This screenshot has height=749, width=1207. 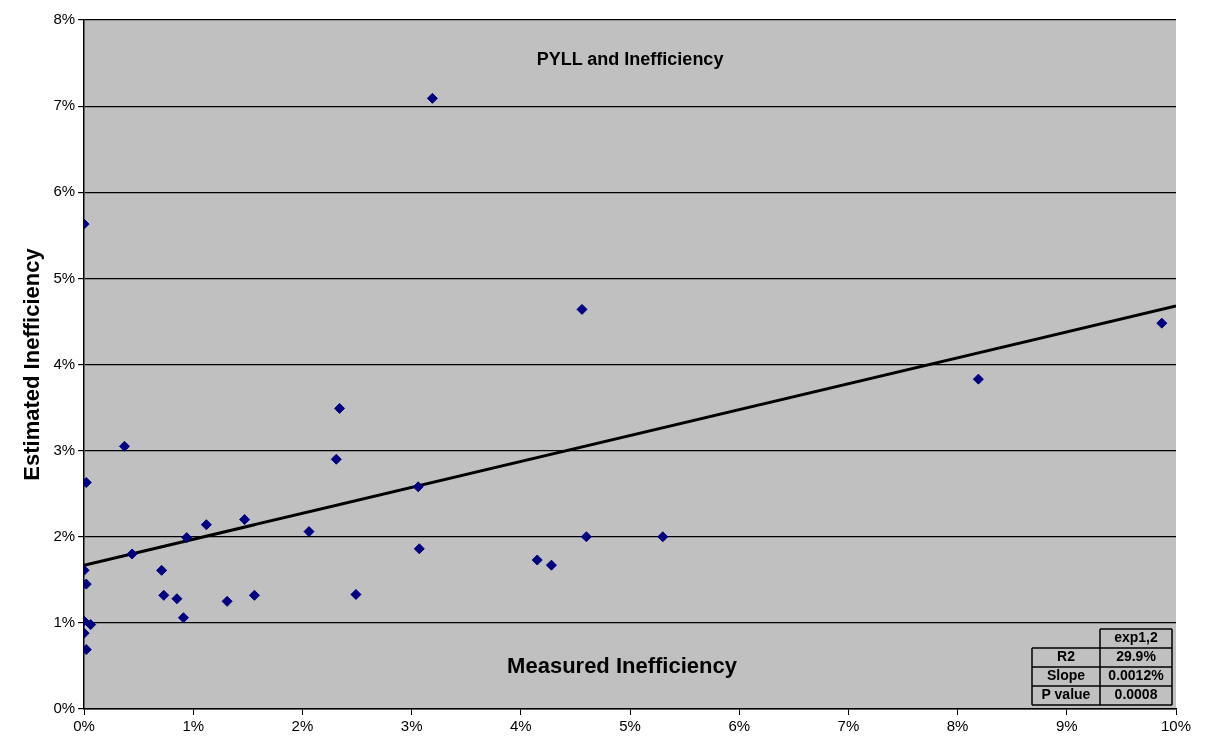 What do you see at coordinates (64, 105) in the screenshot?
I see `y-tick-label: 7%` at bounding box center [64, 105].